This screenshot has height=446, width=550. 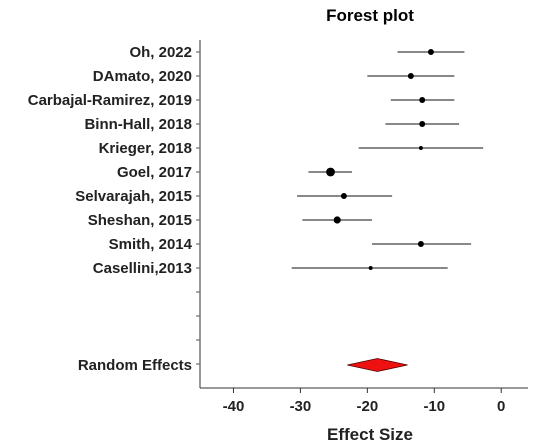 What do you see at coordinates (234, 172) in the screenshot?
I see `study-row: Goel, 2017` at bounding box center [234, 172].